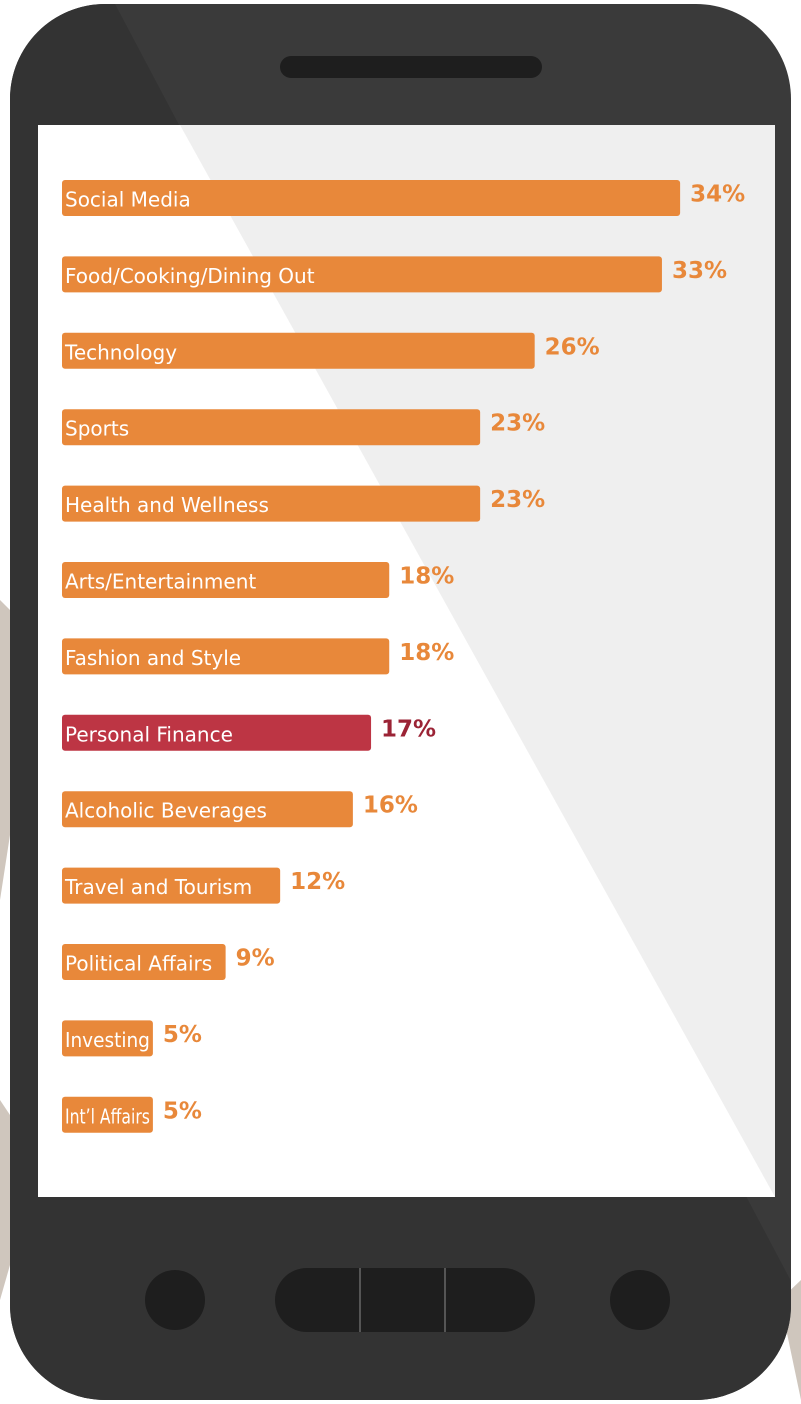  Describe the element at coordinates (408, 729) in the screenshot. I see `value-label: 17%` at that location.